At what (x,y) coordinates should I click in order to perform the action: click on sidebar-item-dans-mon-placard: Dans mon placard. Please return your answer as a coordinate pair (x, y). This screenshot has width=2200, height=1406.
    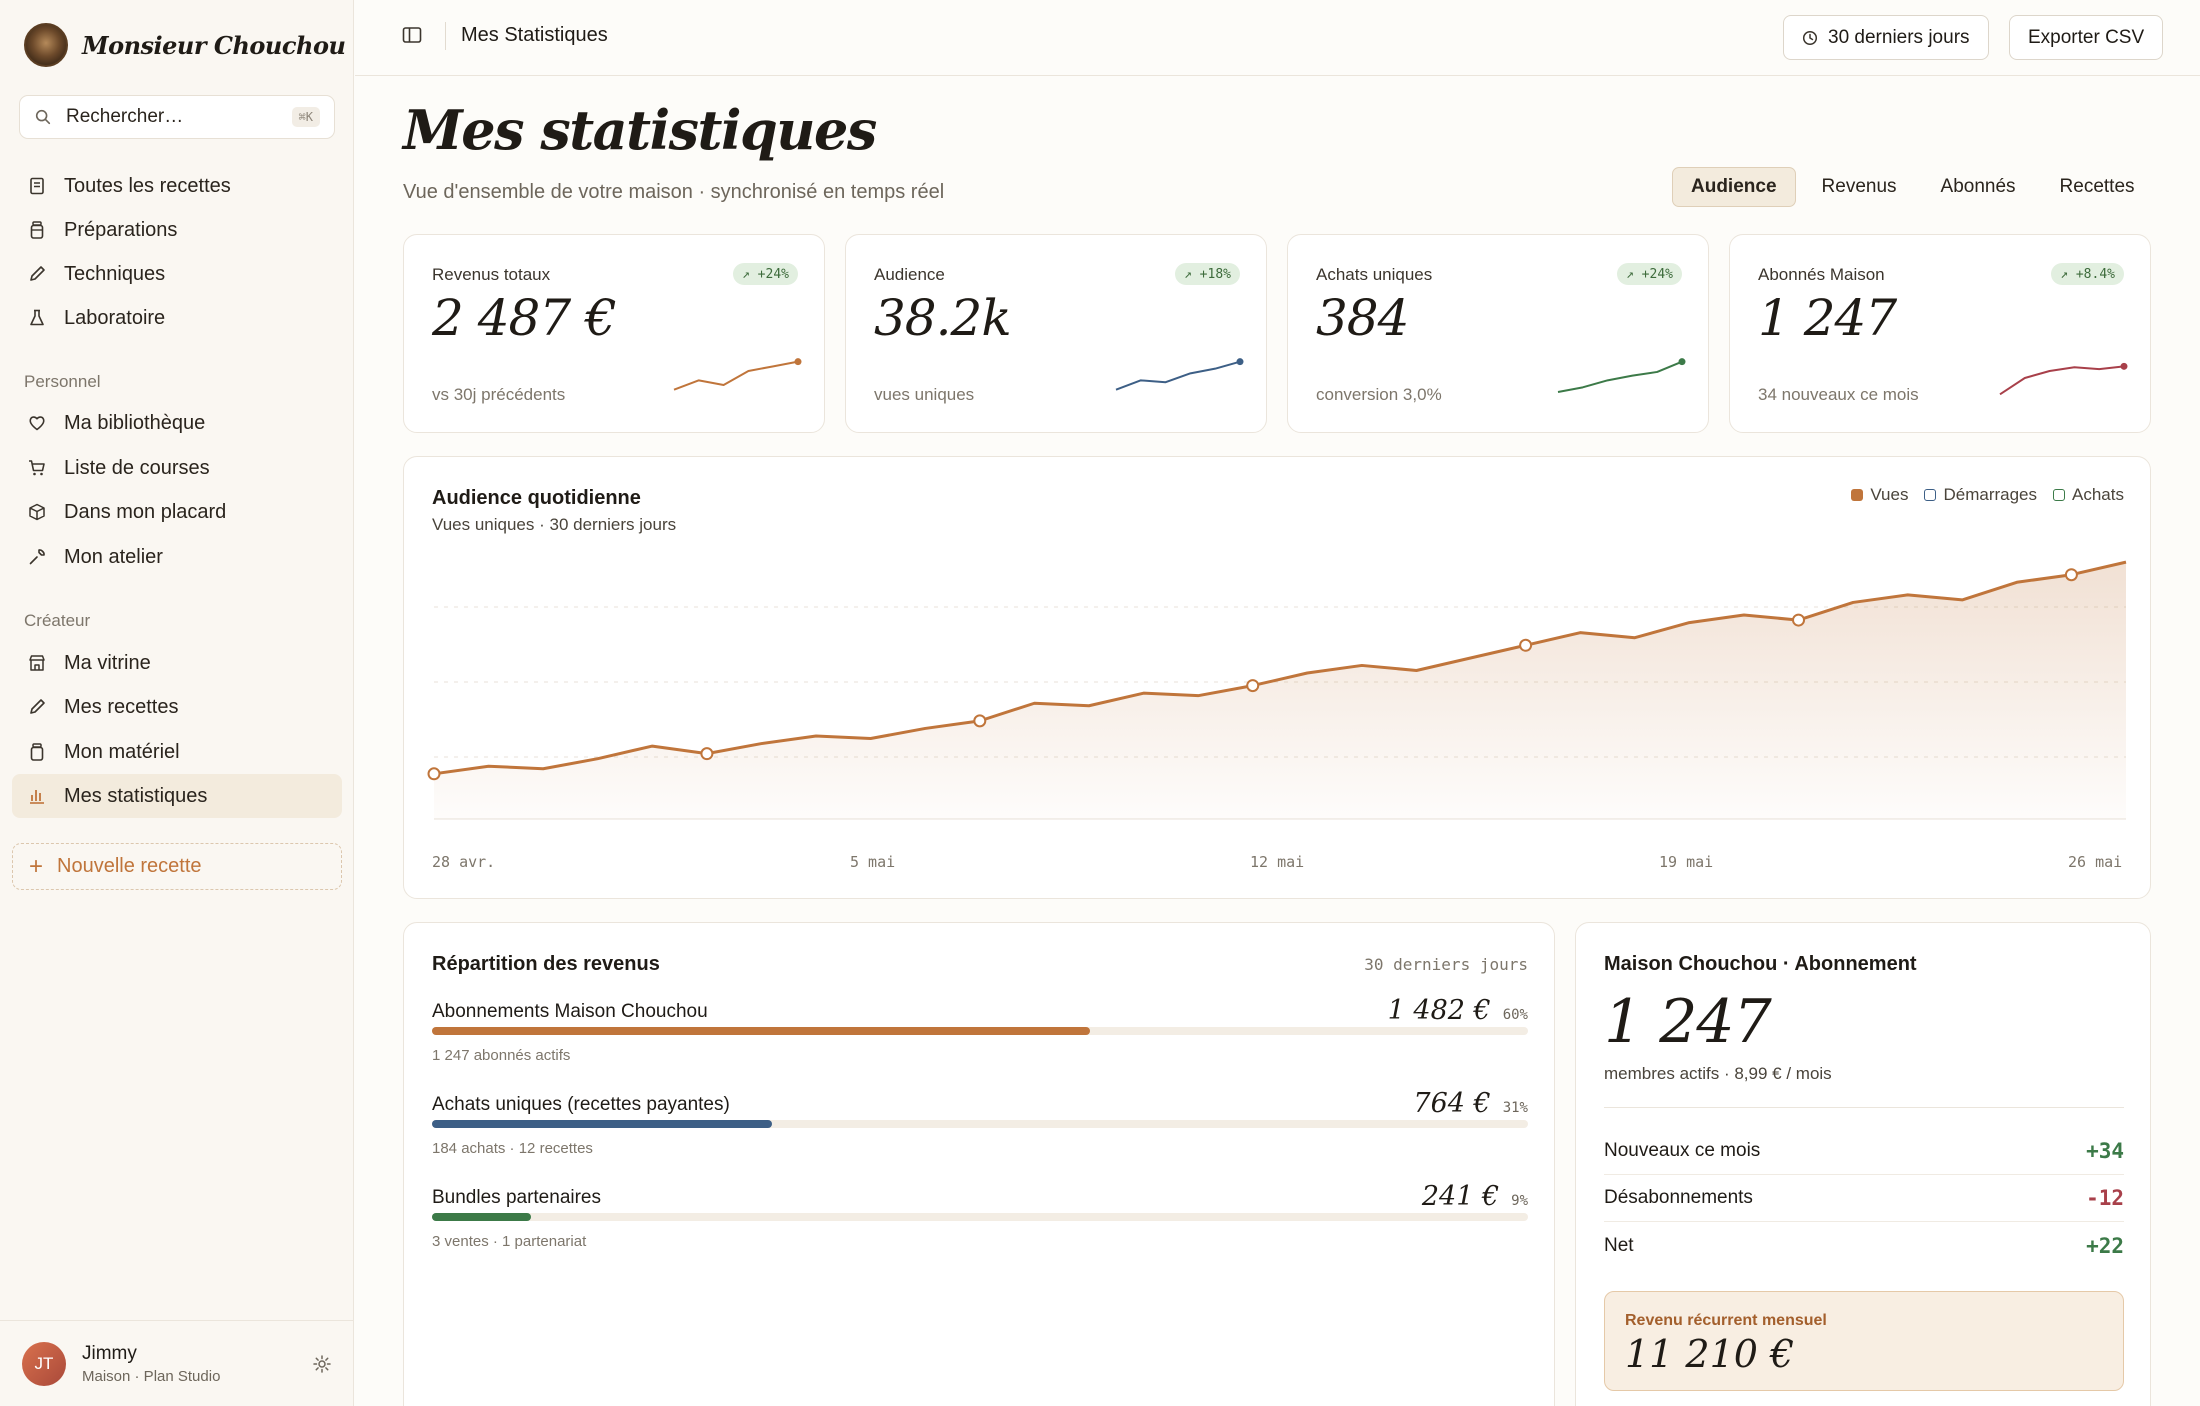
    Looking at the image, I should click on (177, 512).